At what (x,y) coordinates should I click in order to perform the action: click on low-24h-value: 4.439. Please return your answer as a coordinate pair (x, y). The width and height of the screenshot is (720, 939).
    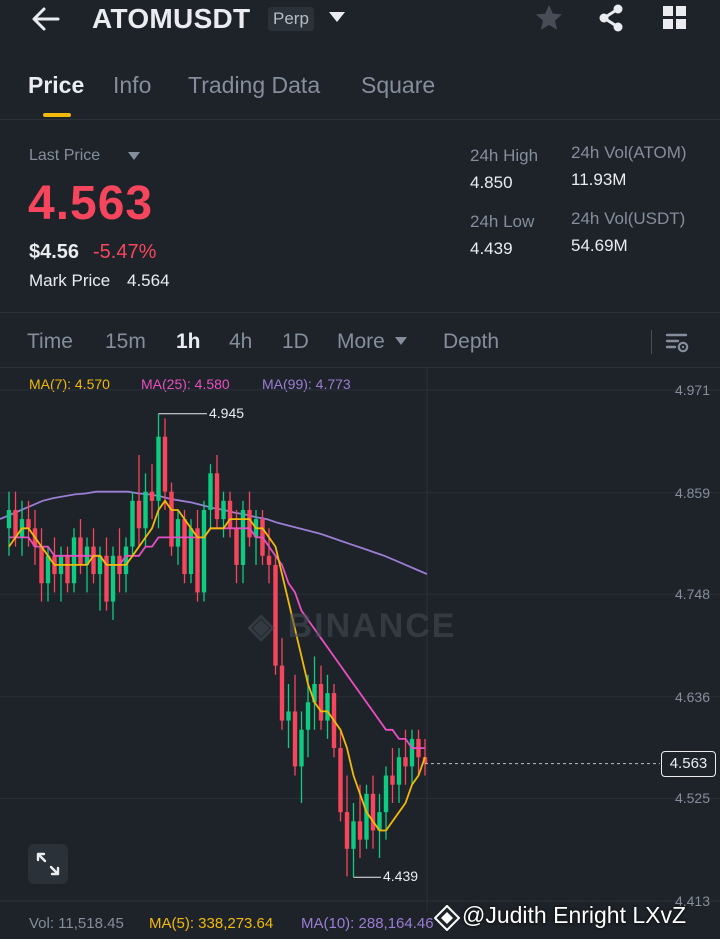
    Looking at the image, I should click on (491, 248).